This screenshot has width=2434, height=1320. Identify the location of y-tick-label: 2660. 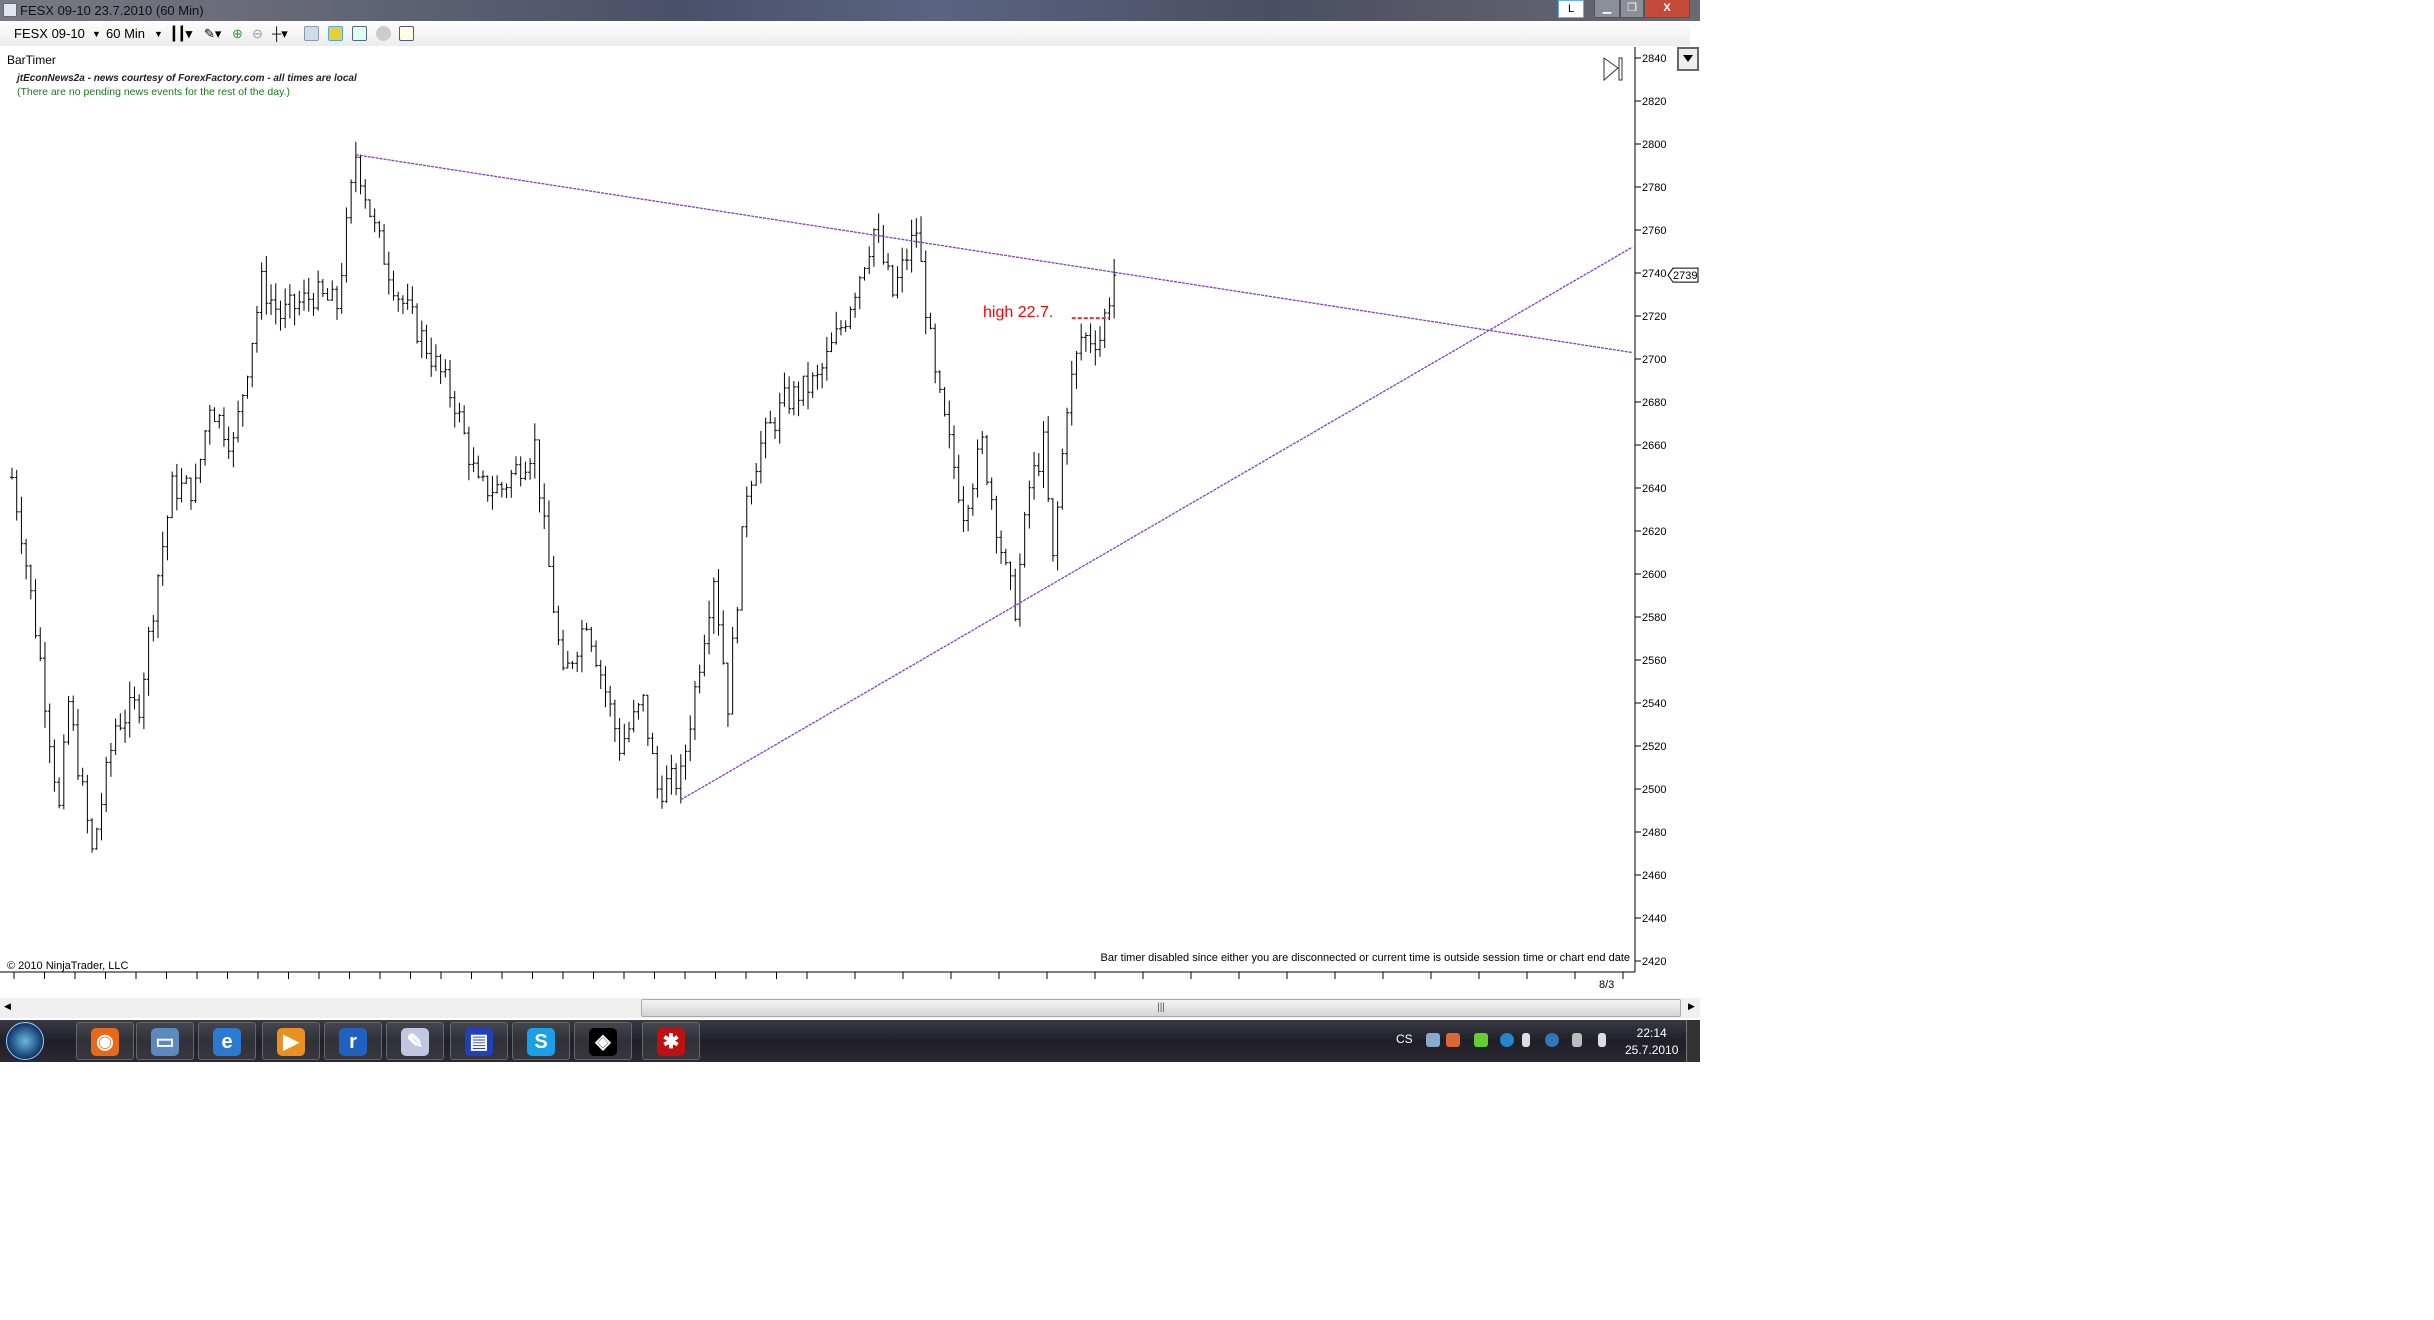
(1654, 446).